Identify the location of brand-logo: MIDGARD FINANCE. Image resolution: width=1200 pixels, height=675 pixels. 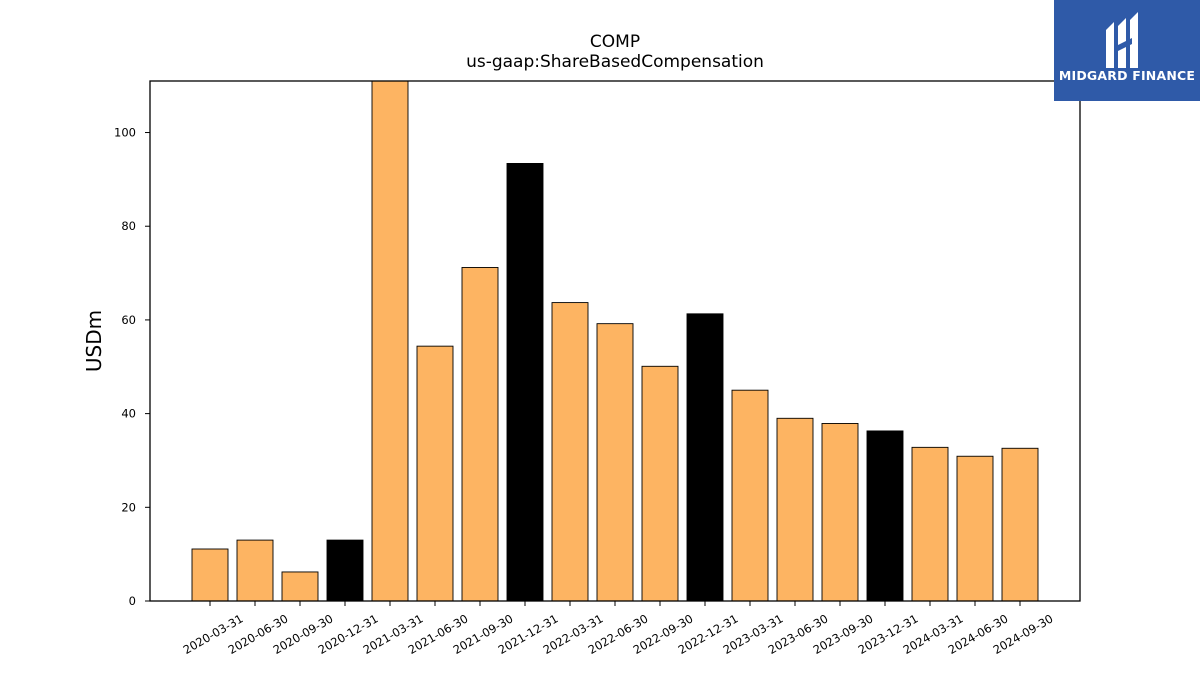
(1127, 50).